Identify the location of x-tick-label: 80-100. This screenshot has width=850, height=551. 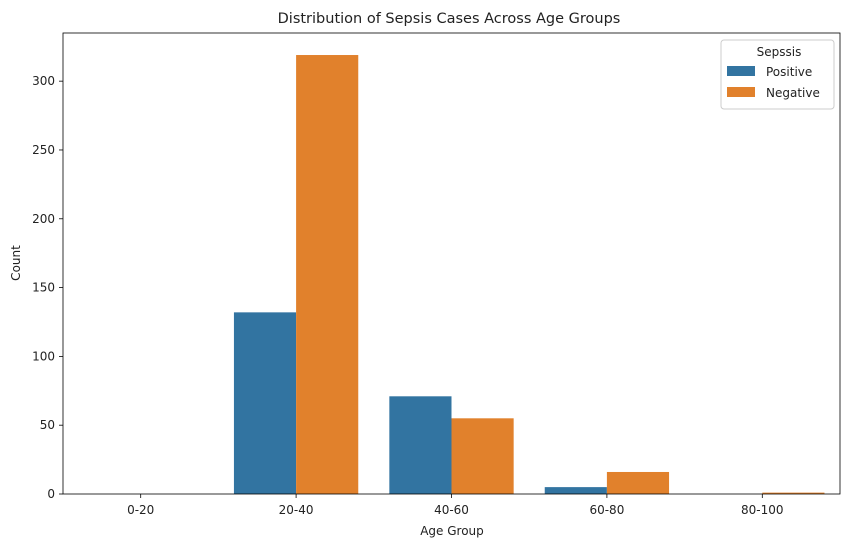
(762, 510).